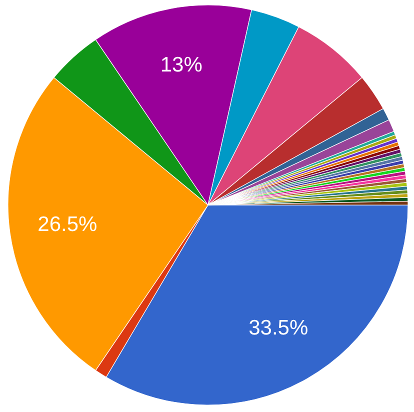 Image resolution: width=414 pixels, height=412 pixels. I want to click on data-label: 33.5%, so click(278, 328).